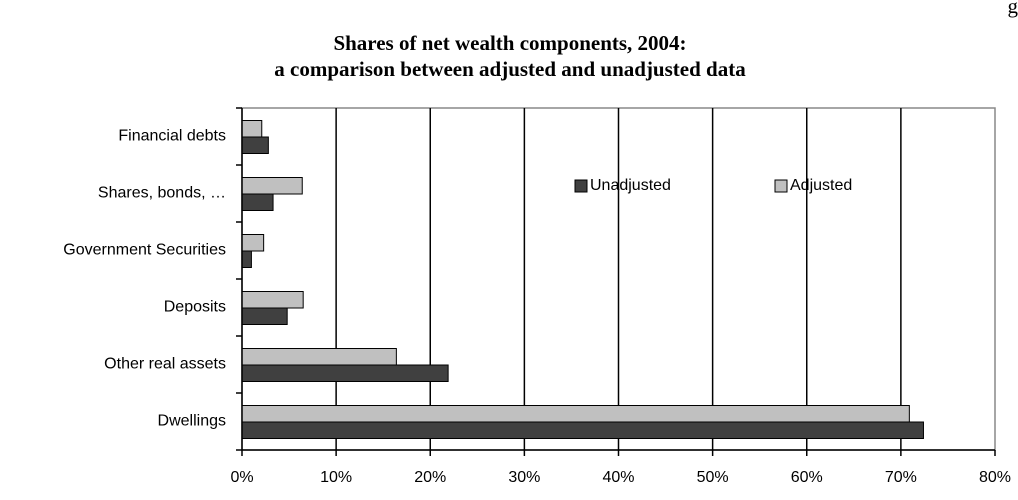 The width and height of the screenshot is (1018, 500). What do you see at coordinates (713, 477) in the screenshot?
I see `x-tick-label: 50%` at bounding box center [713, 477].